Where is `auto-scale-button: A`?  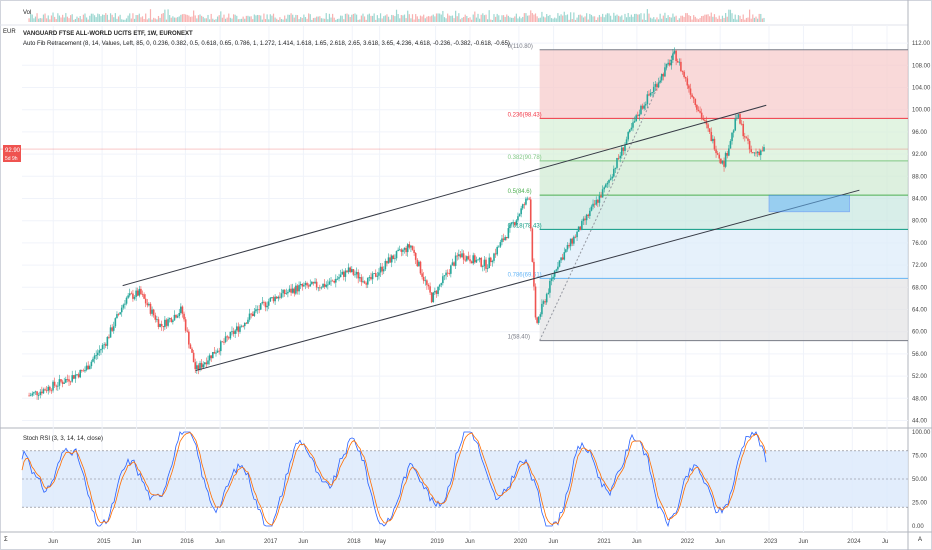
auto-scale-button: A is located at coordinates (920, 540).